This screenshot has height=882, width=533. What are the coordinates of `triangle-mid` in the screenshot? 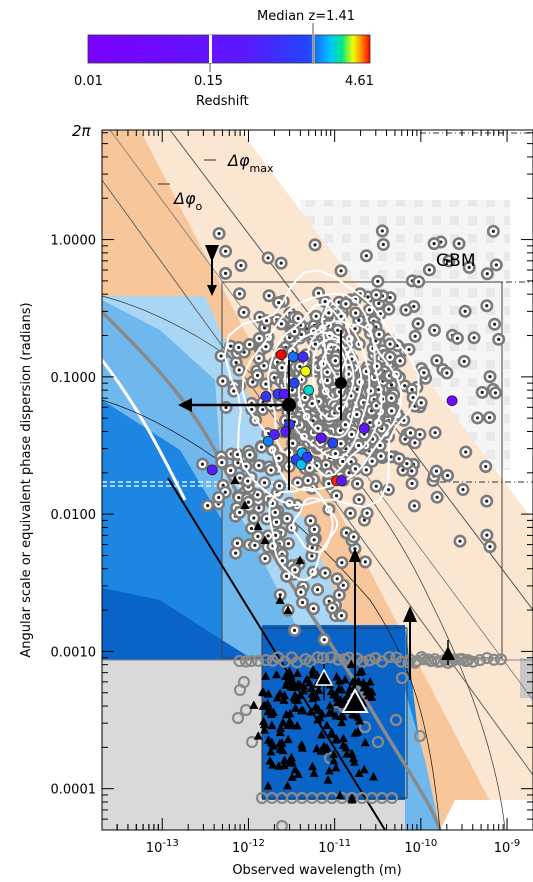 It's located at (324, 677).